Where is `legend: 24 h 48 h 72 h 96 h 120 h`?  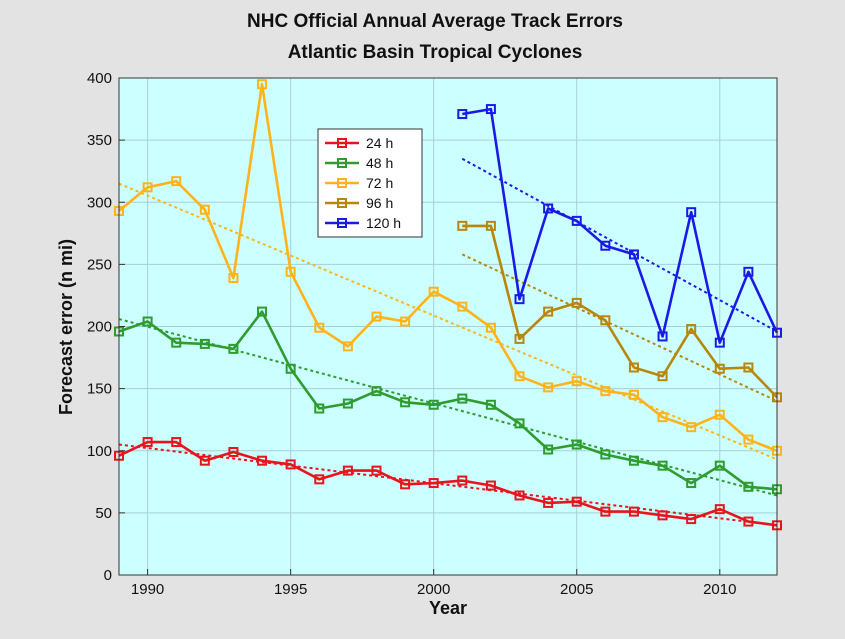 legend: 24 h 48 h 72 h 96 h 120 h is located at coordinates (370, 183).